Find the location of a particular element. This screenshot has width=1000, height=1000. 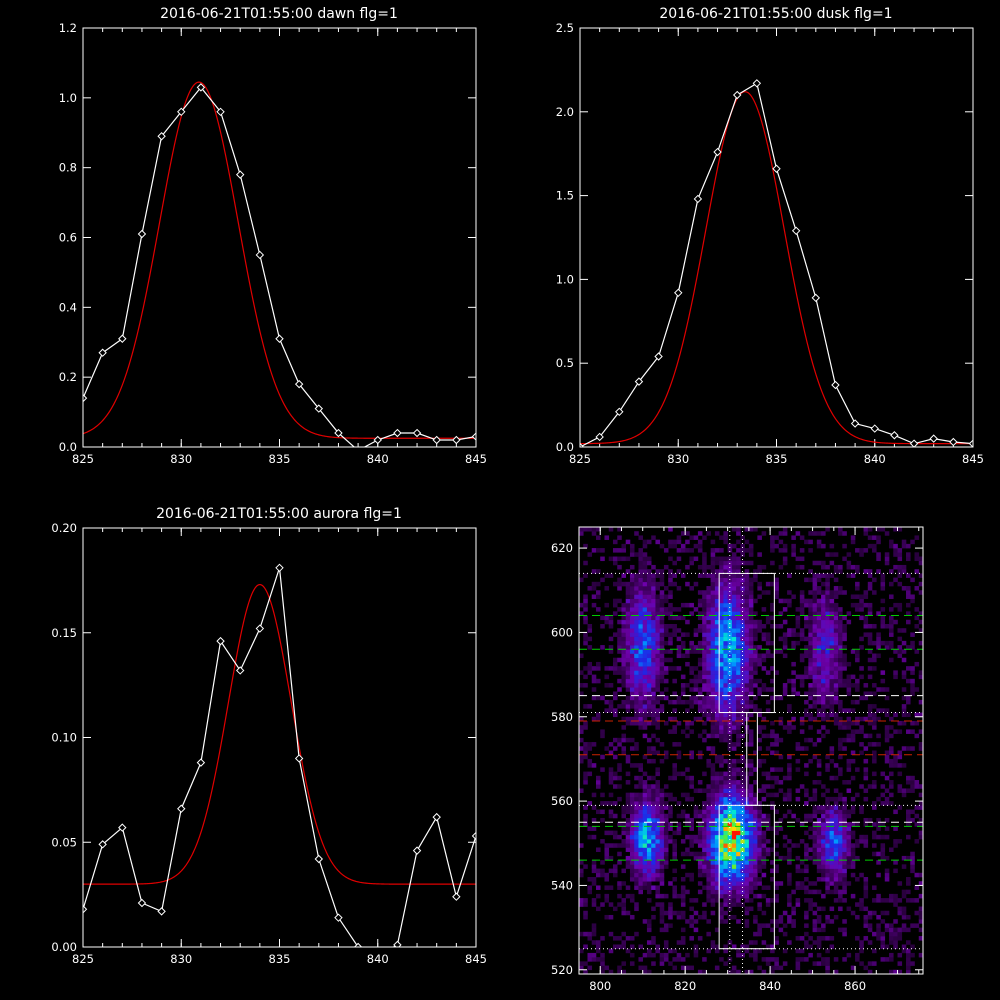

dawn-xtick-label: 845 is located at coordinates (476, 459).